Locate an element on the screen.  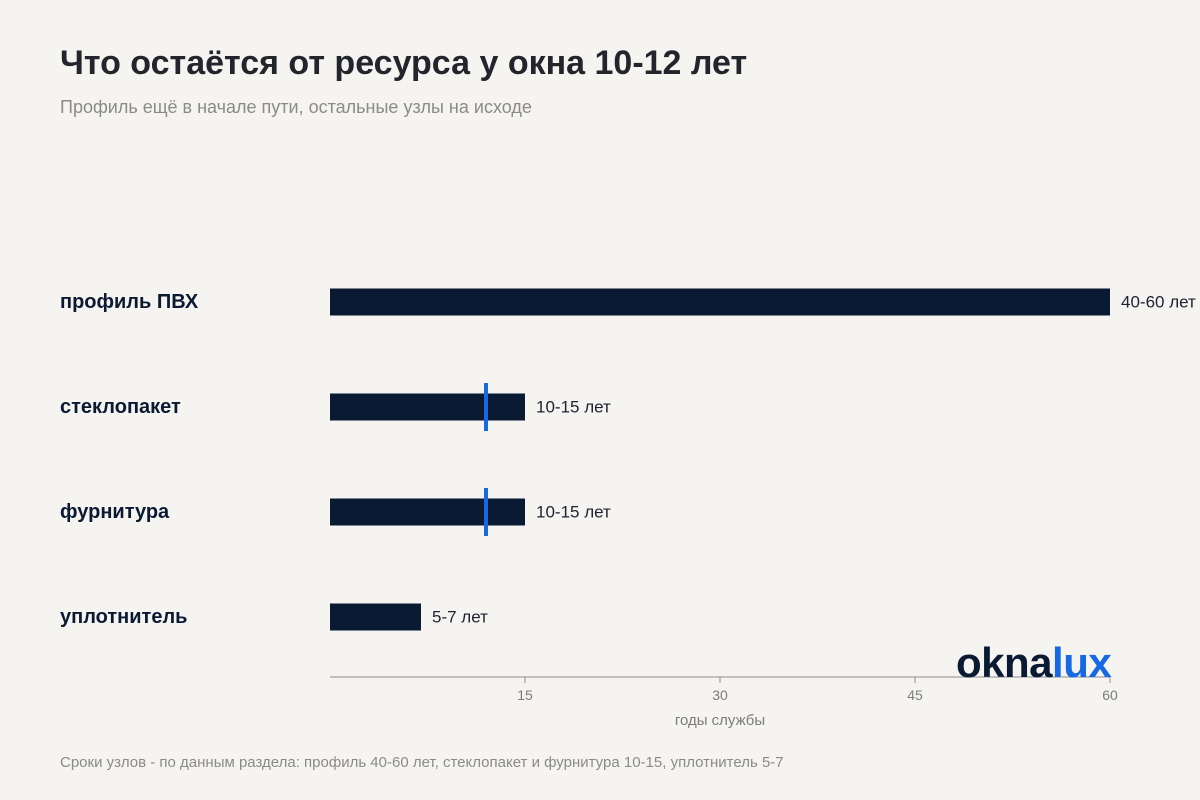
x-axis-title: годы службы is located at coordinates (720, 720).